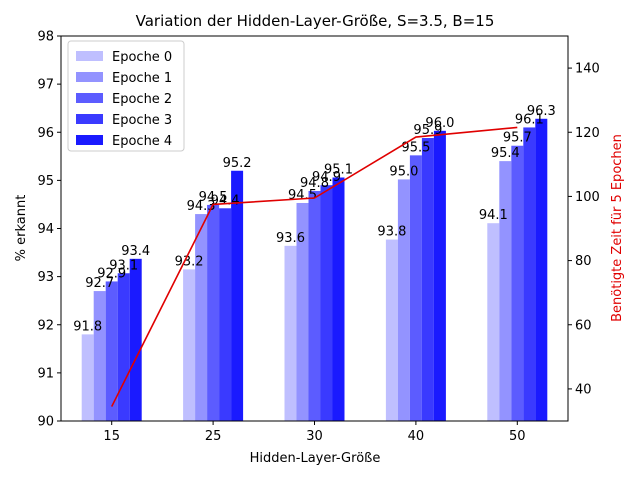 This screenshot has width=640, height=480. Describe the element at coordinates (135, 251) in the screenshot. I see `data-label: 93.4` at that location.